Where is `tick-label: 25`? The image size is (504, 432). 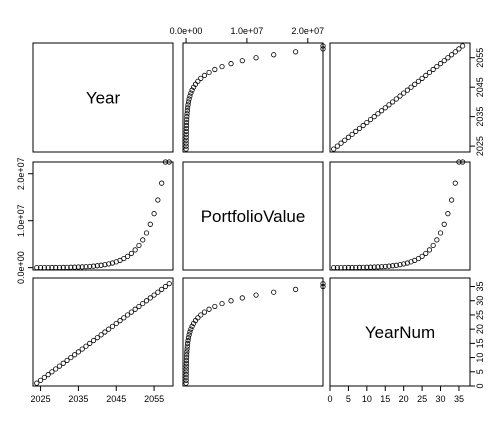
tick-label: 25 is located at coordinates (480, 315).